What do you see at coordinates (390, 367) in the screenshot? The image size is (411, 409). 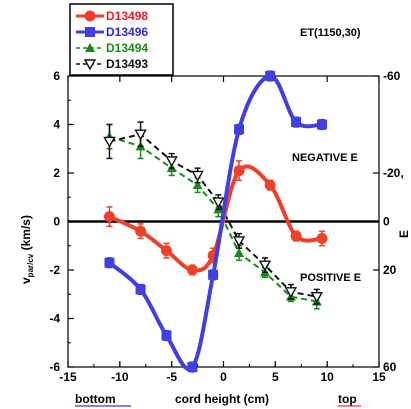 I see `right-tick-label: 60` at bounding box center [390, 367].